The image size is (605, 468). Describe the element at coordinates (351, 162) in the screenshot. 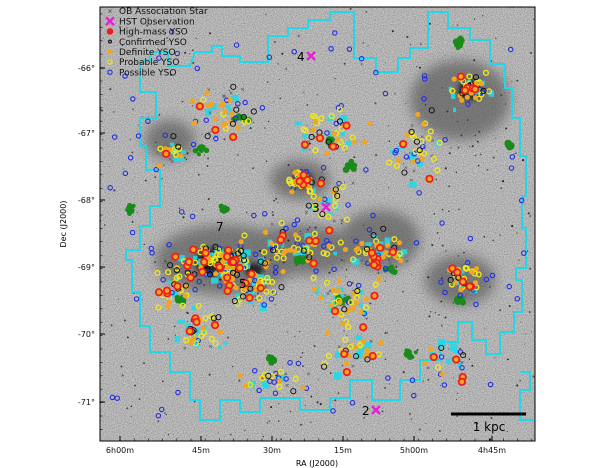

I see `hii-region` at that location.